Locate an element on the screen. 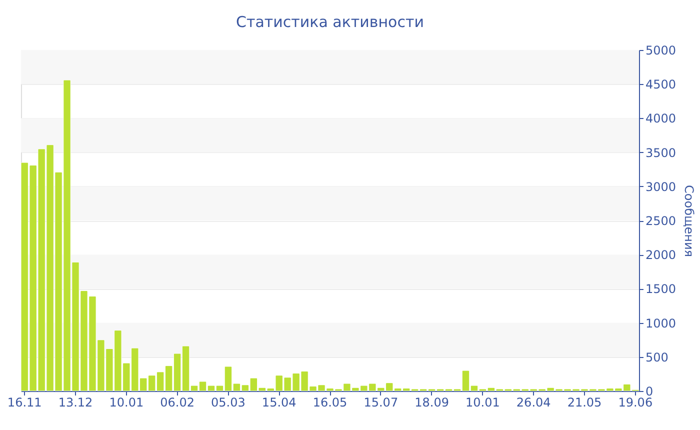 The image size is (700, 430). chart-title: Статистика активности is located at coordinates (330, 22).